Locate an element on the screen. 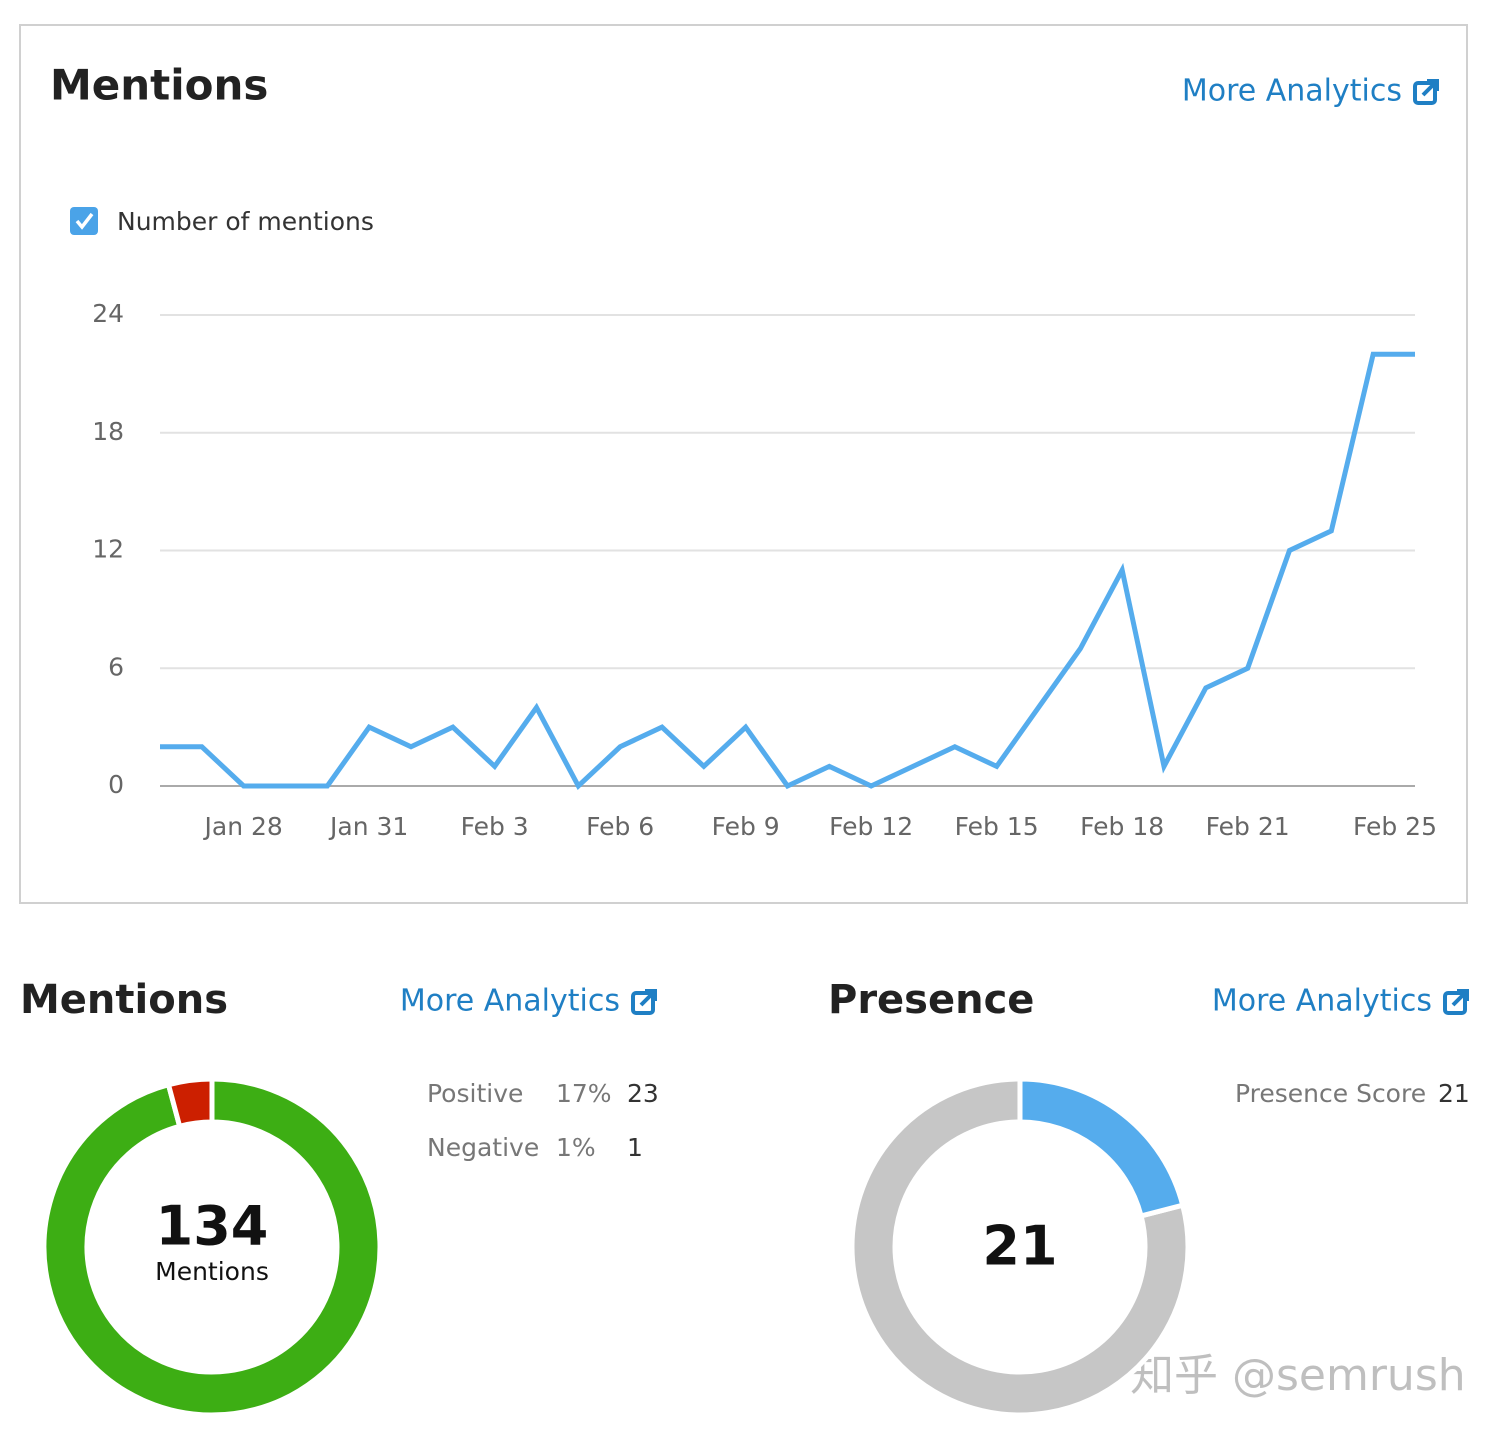 This screenshot has width=1491, height=1441. center-label: Mentions is located at coordinates (212, 1271).